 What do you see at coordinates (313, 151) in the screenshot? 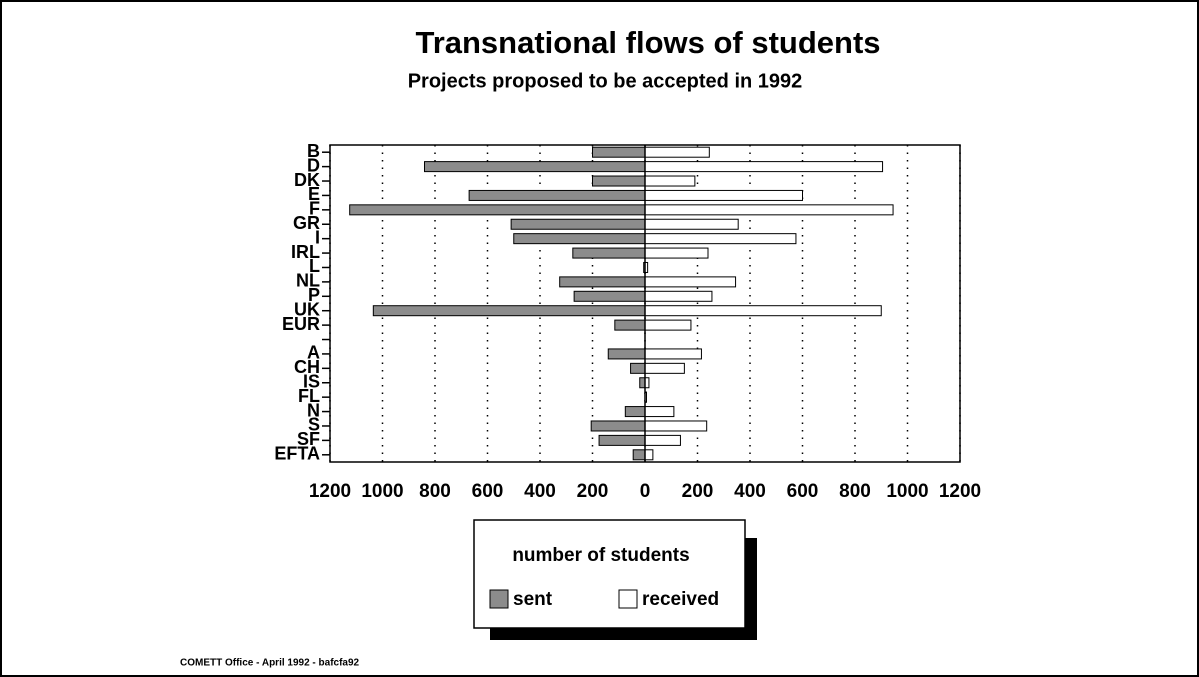
I see `y-tick-label: B` at bounding box center [313, 151].